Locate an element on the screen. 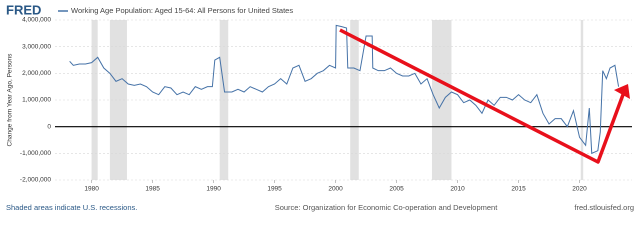  arrow-head is located at coordinates (622, 91).